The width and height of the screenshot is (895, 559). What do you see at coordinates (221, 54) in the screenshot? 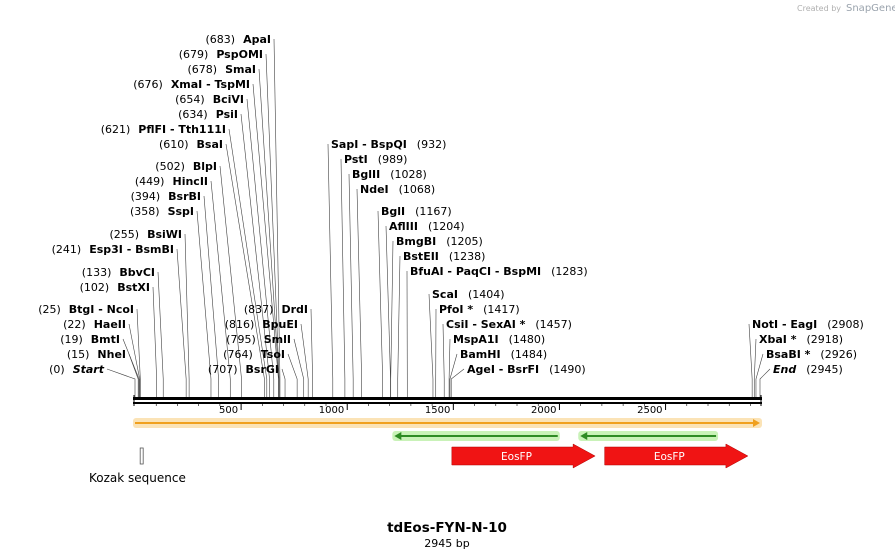
I see `site-pspomi-label: (679) PspOMI` at bounding box center [221, 54].